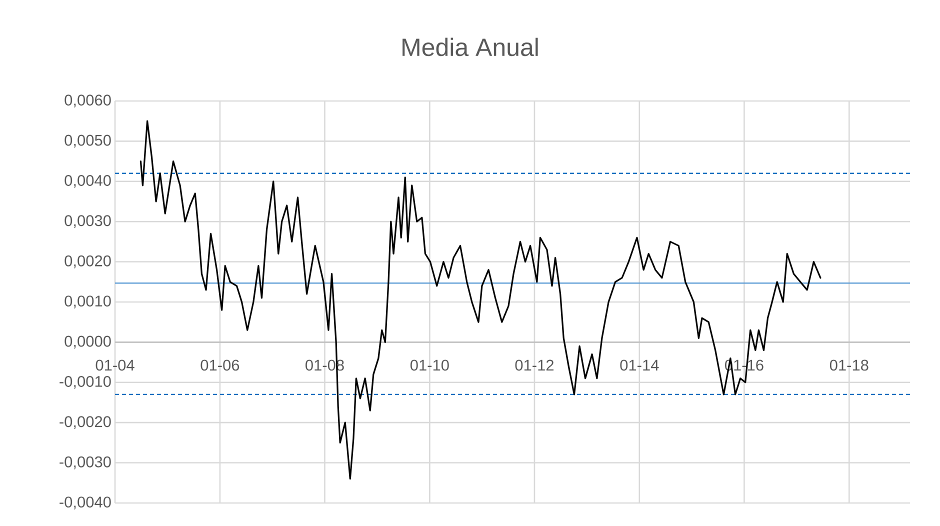 The height and width of the screenshot is (526, 940). I want to click on y-tick-label: -0,0040, so click(85, 503).